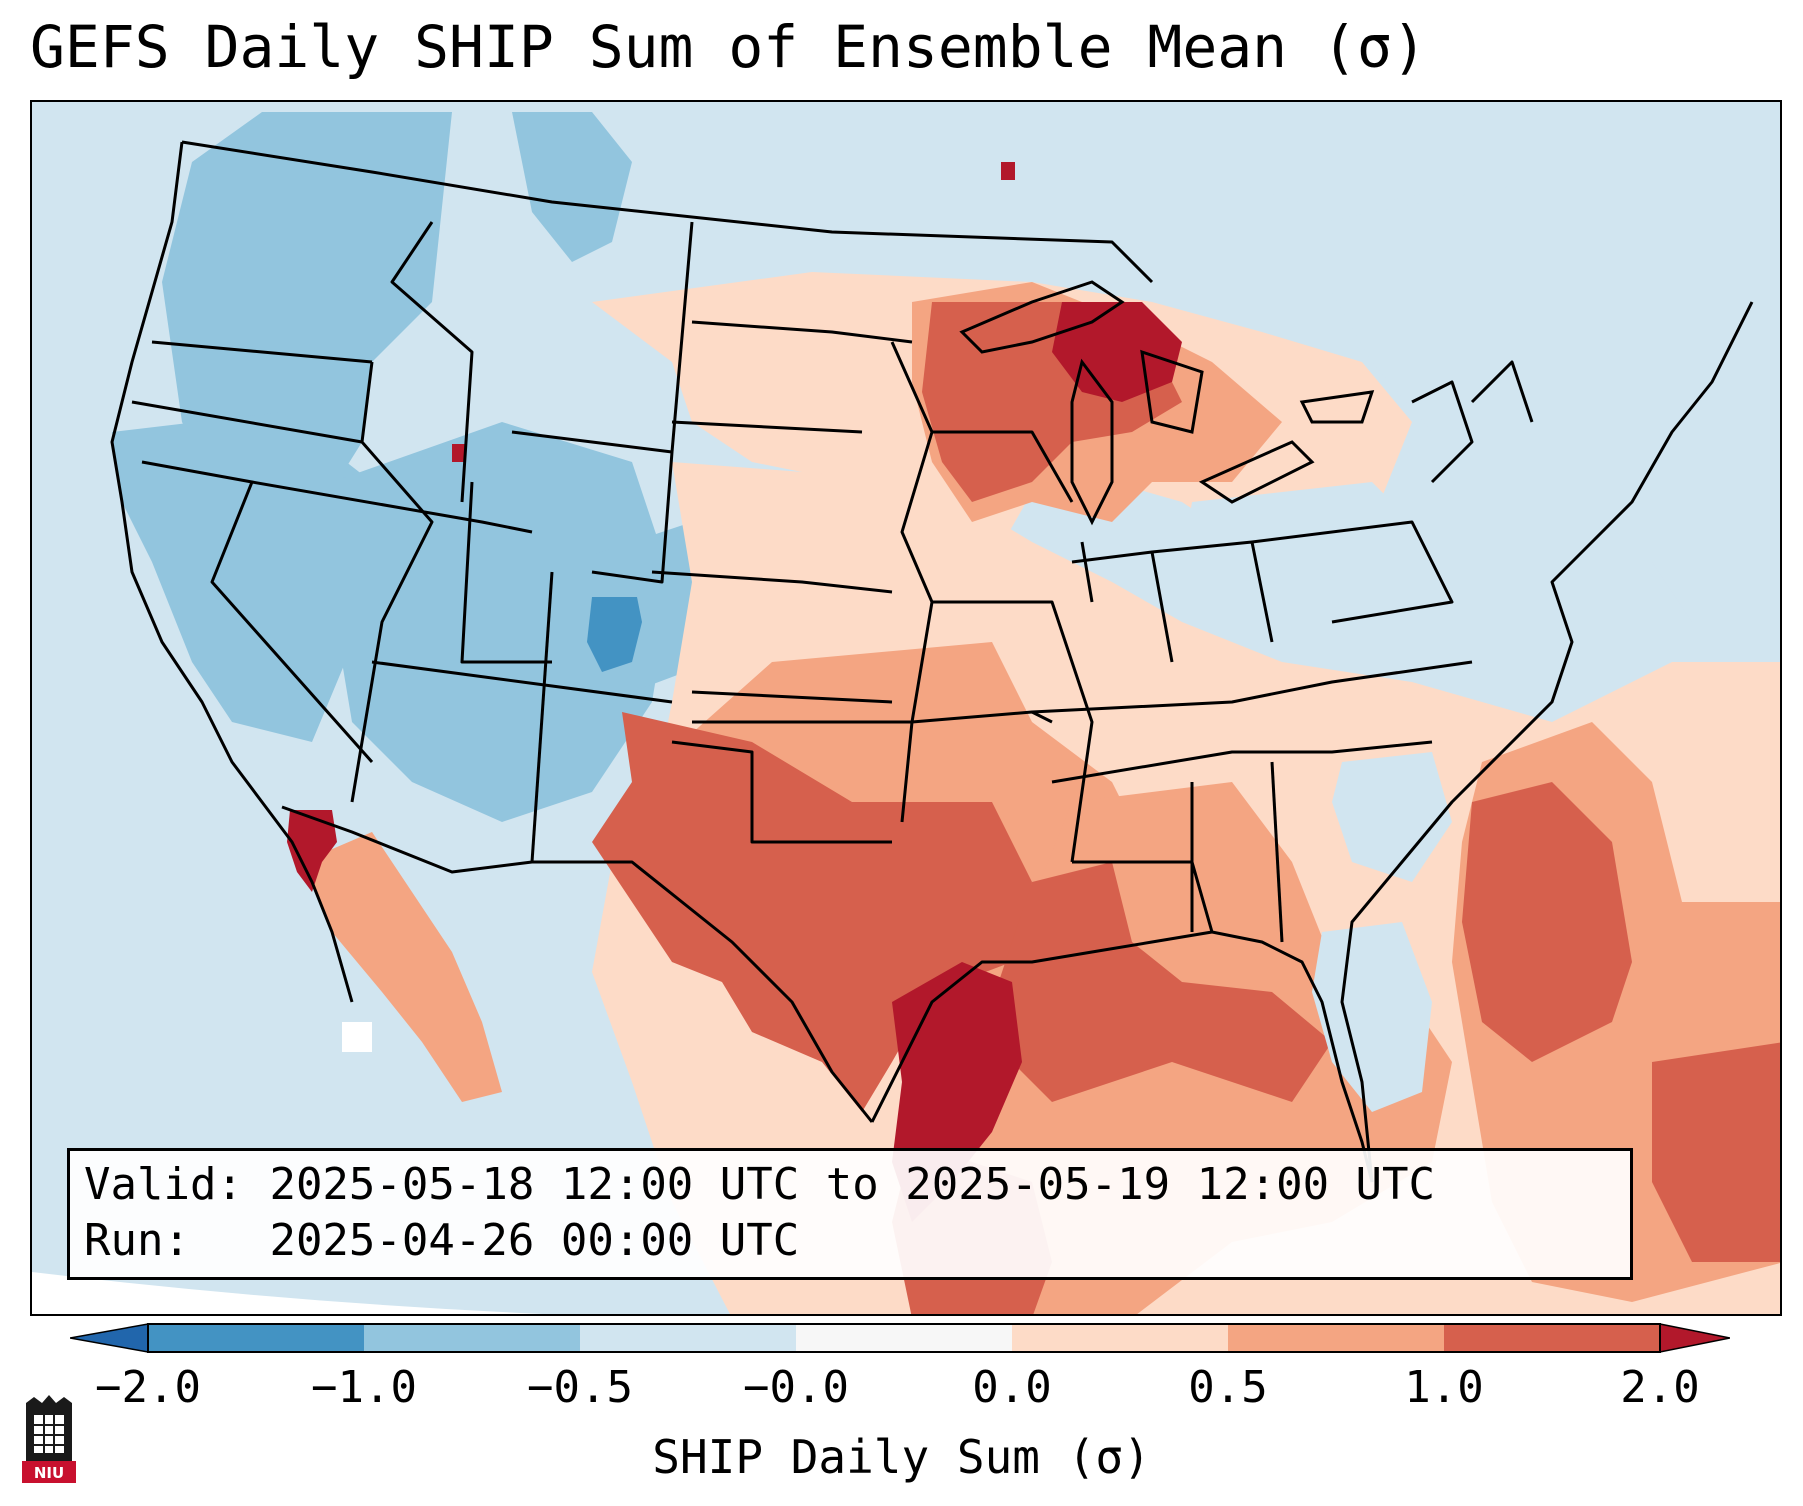 The height and width of the screenshot is (1506, 1803). Describe the element at coordinates (1694, 1338) in the screenshot. I see `colorbar-extend-high` at that location.